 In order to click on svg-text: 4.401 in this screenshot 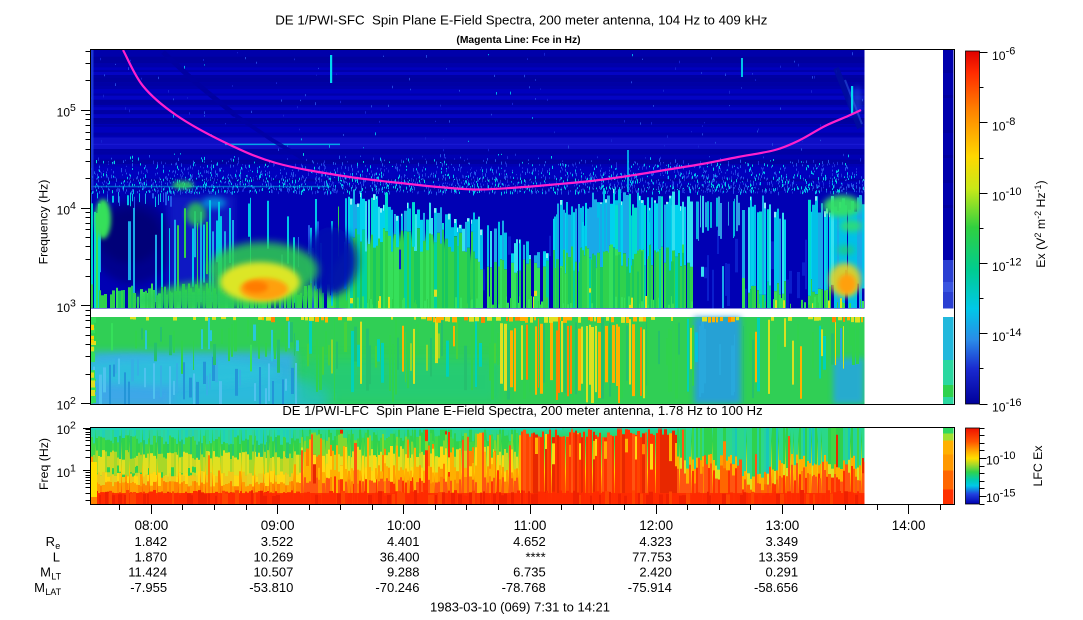, I will do `click(403, 541)`.